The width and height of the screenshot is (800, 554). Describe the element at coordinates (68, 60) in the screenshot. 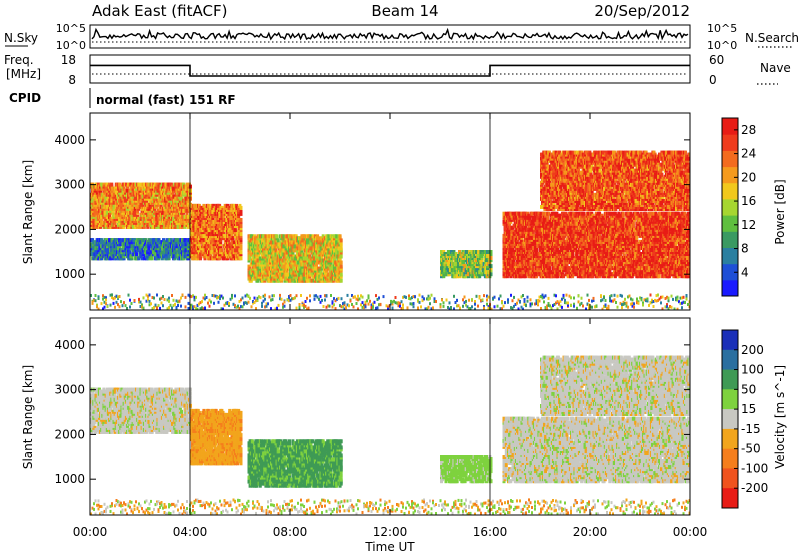

I see `freq-tick-top: 18` at that location.